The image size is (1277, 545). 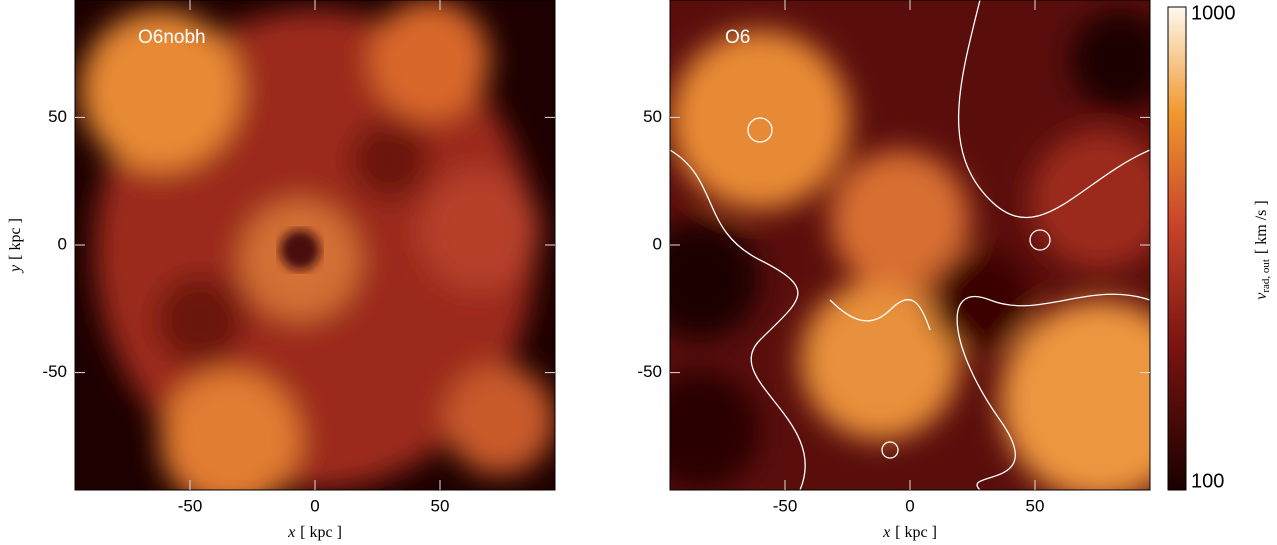 What do you see at coordinates (1213, 13) in the screenshot?
I see `colorbar-tick-label: 1000` at bounding box center [1213, 13].